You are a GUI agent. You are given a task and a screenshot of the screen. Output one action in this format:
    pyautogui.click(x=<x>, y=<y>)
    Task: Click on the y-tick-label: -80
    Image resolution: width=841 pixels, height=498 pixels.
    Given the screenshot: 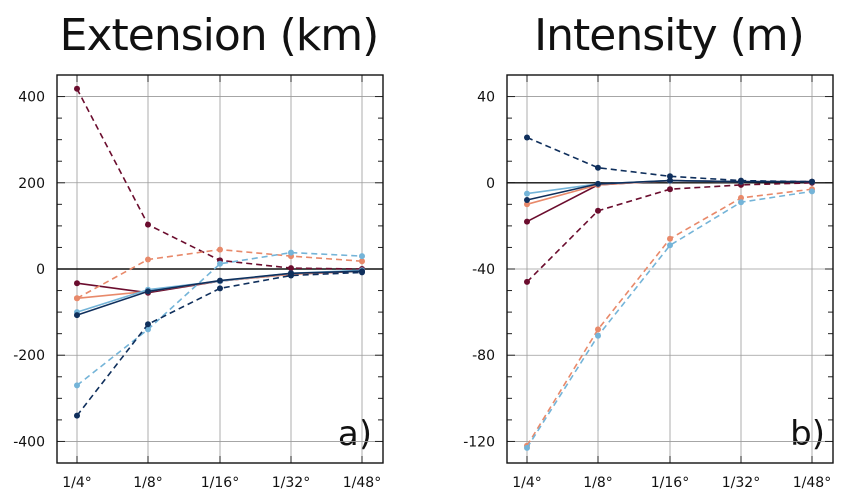 What is the action you would take?
    pyautogui.click(x=483, y=356)
    